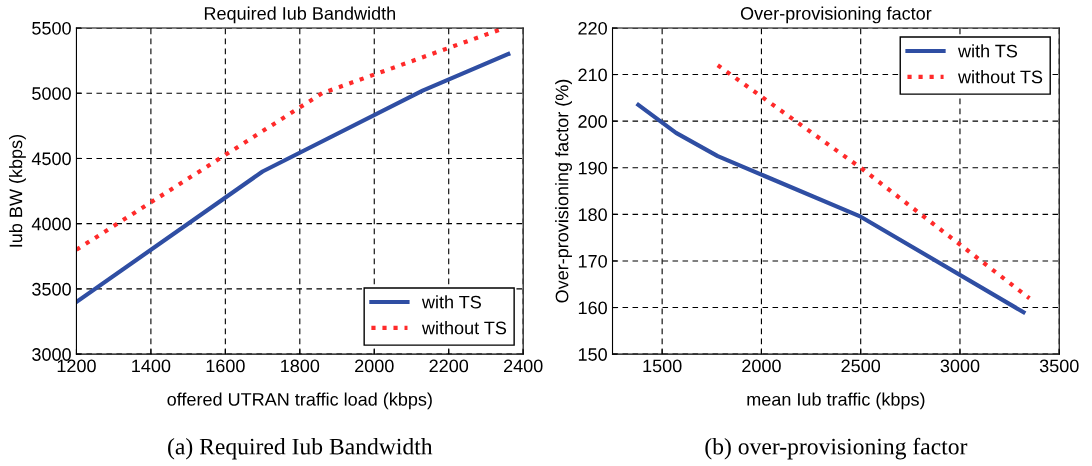 This screenshot has height=466, width=1092. What do you see at coordinates (299, 401) in the screenshot?
I see `x-axis-title: offered UTRAN traffic load (kbps)` at bounding box center [299, 401].